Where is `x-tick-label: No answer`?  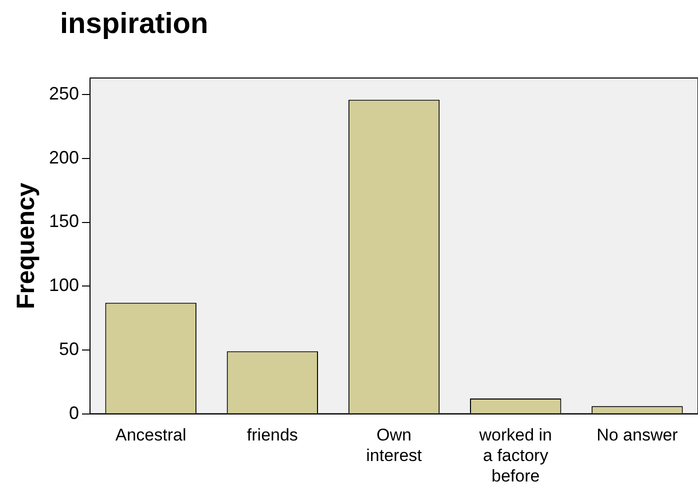
x-tick-label: No answer is located at coordinates (637, 435).